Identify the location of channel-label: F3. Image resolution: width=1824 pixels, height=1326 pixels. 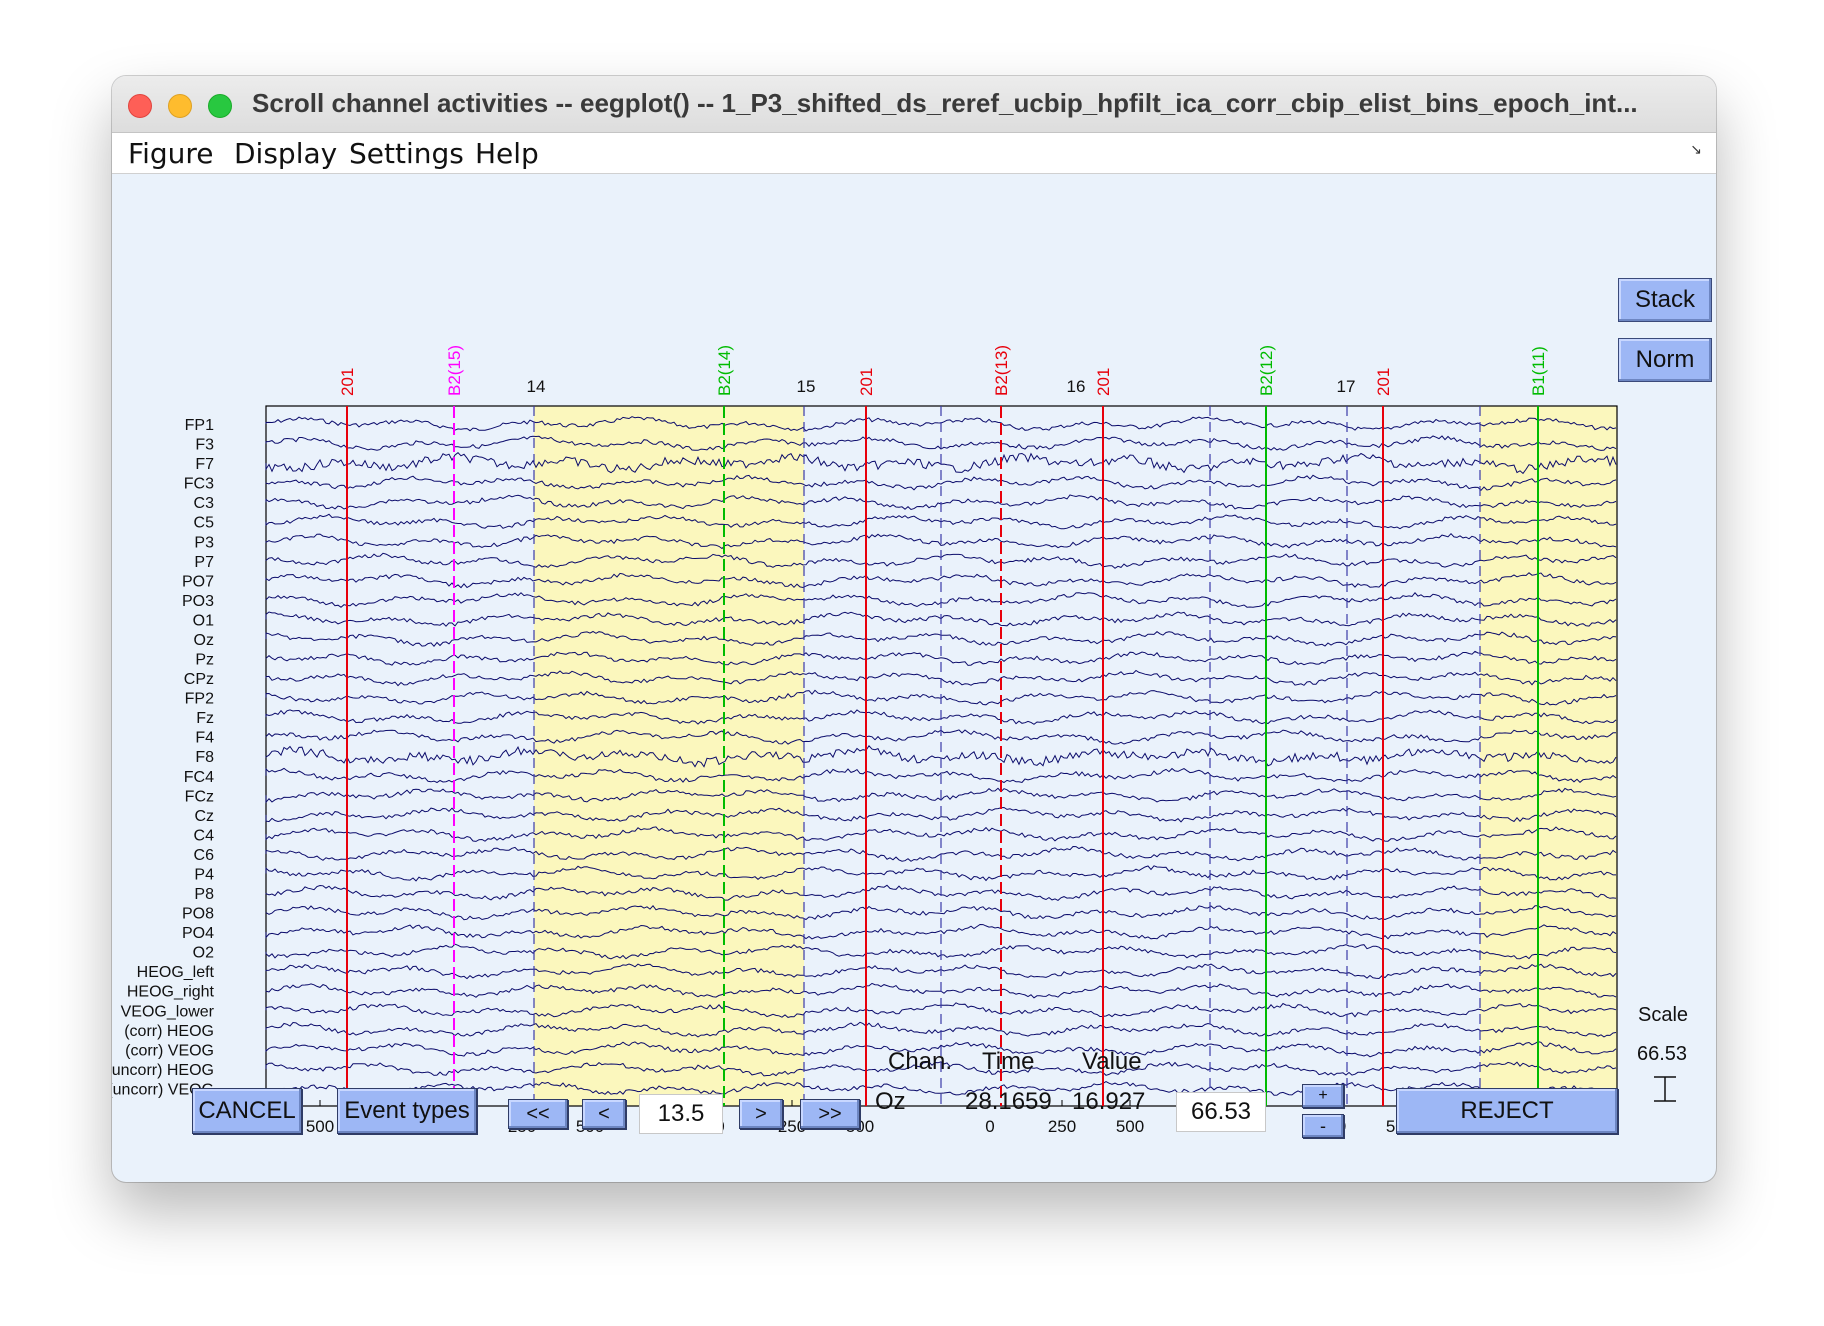
(204, 445).